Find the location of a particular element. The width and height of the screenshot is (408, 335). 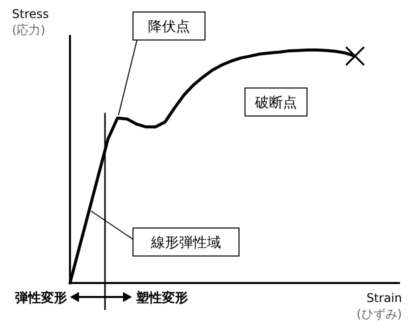

text: 降伏点 is located at coordinates (169, 27).